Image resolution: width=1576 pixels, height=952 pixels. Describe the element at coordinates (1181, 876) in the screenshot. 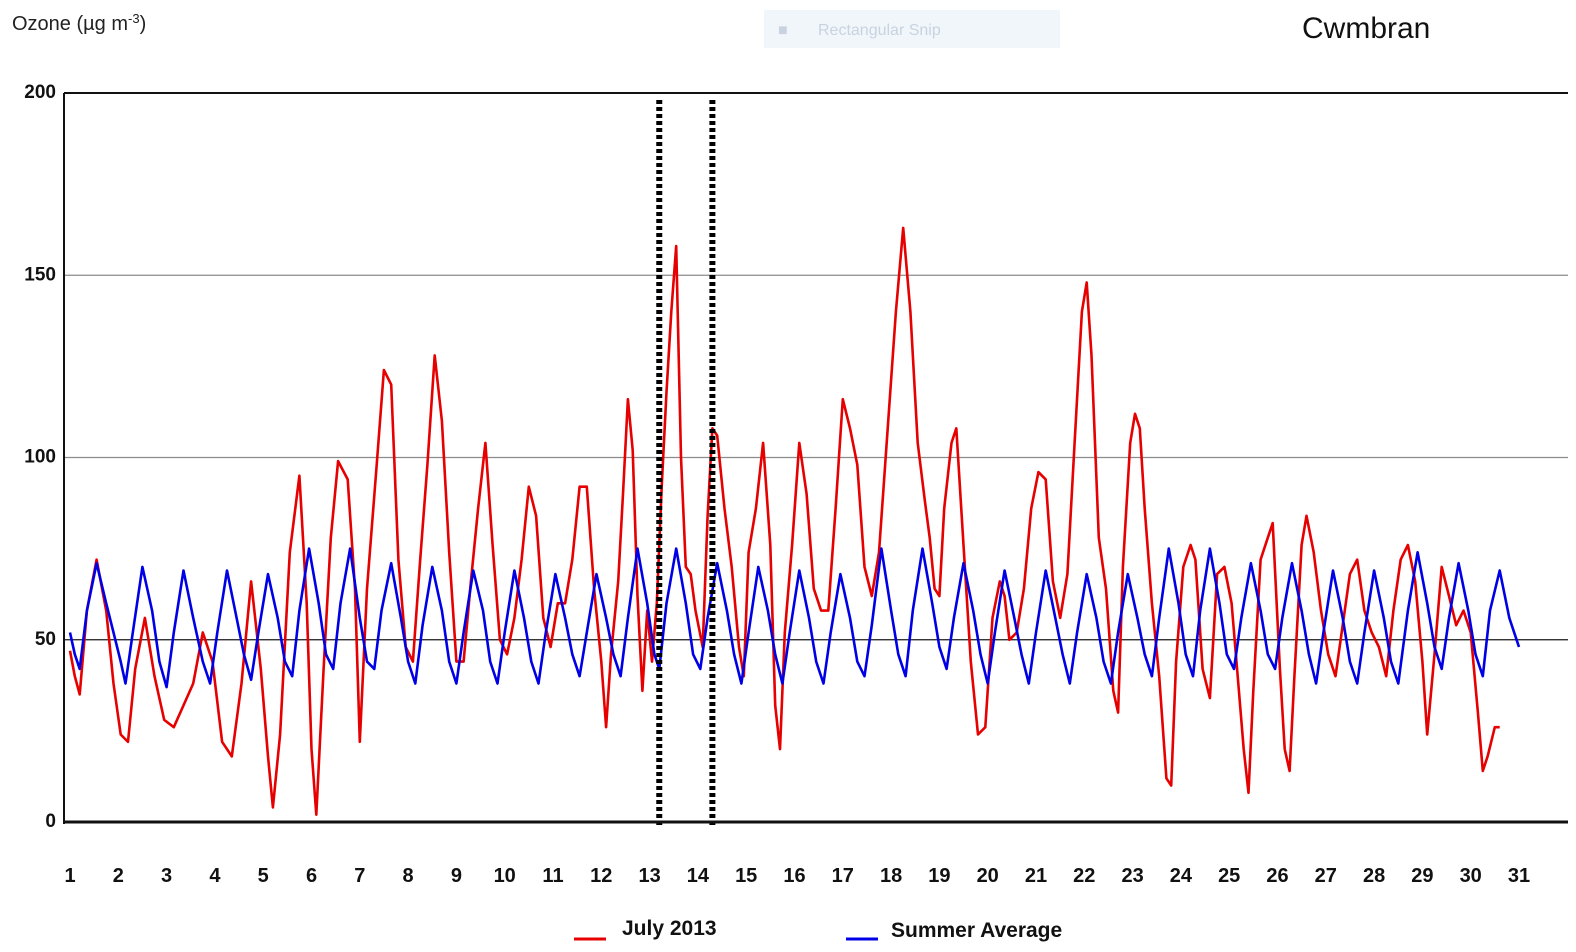

I see `x-tick-label: 24` at that location.